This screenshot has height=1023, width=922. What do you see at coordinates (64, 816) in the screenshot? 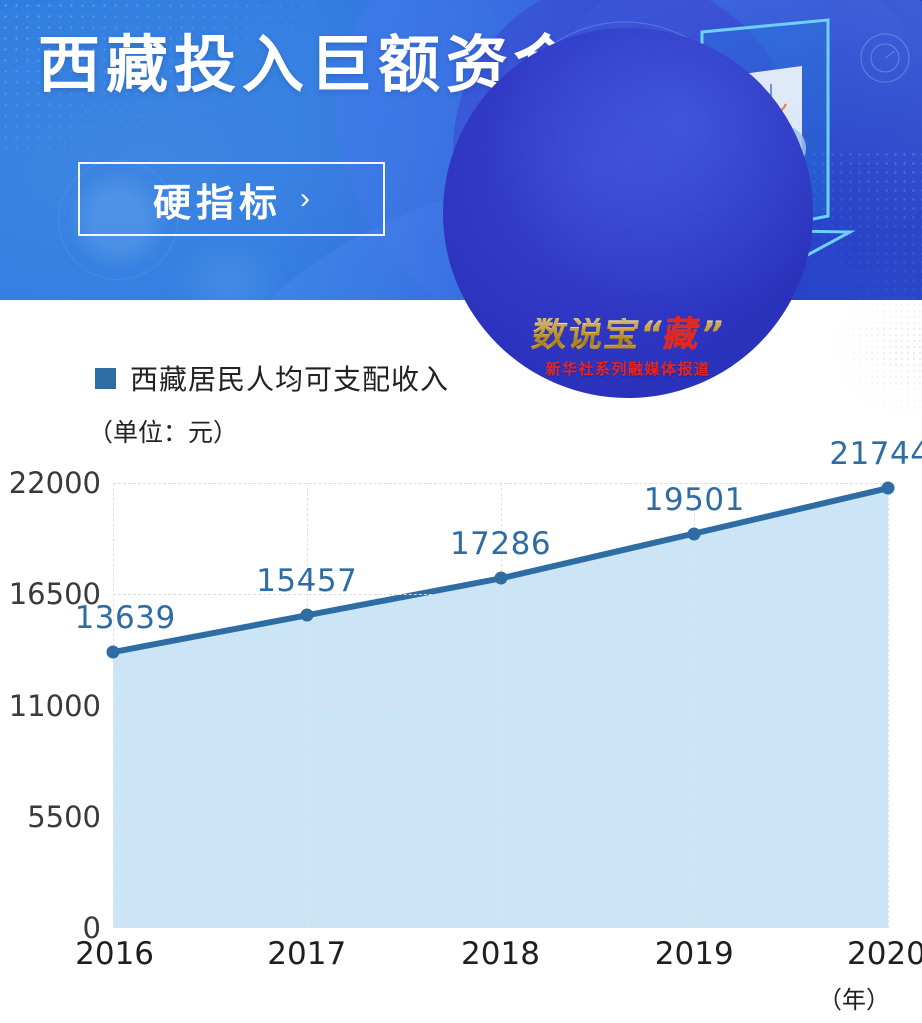
I see `y-axis-tick-label: 5500` at bounding box center [64, 816].